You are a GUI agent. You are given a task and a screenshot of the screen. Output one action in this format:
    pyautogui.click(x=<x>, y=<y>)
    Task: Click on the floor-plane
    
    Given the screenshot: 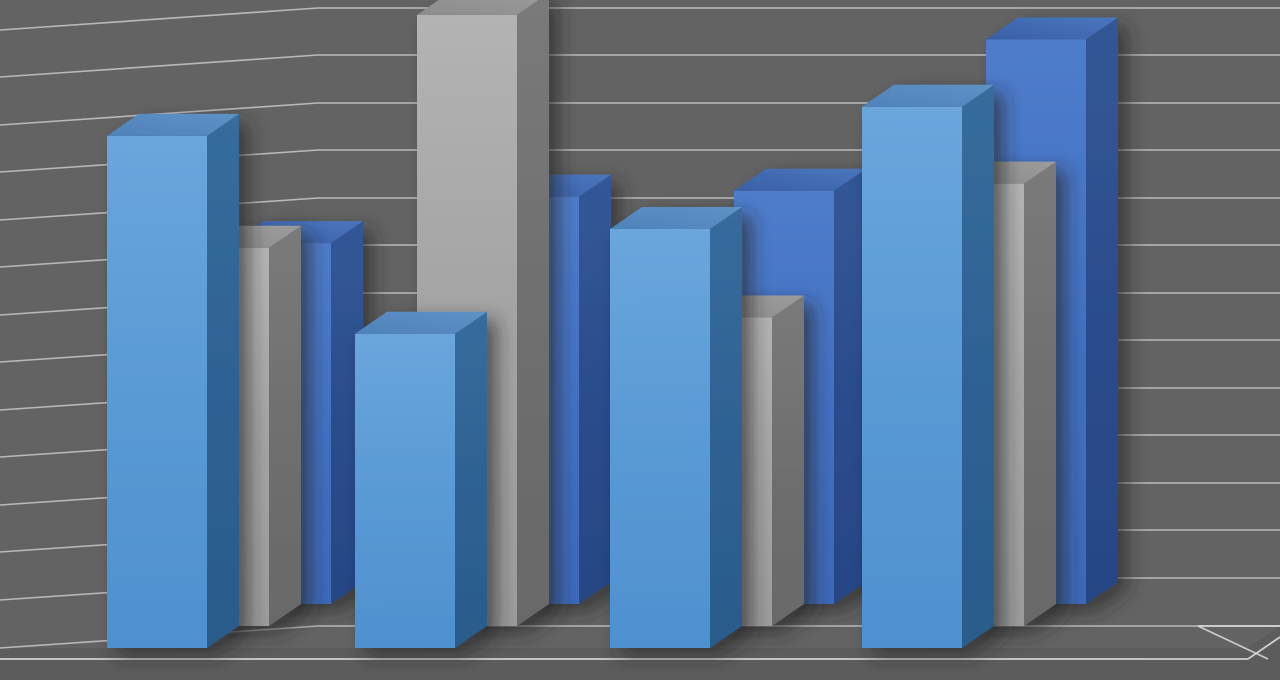 What is the action you would take?
    pyautogui.click(x=640, y=653)
    